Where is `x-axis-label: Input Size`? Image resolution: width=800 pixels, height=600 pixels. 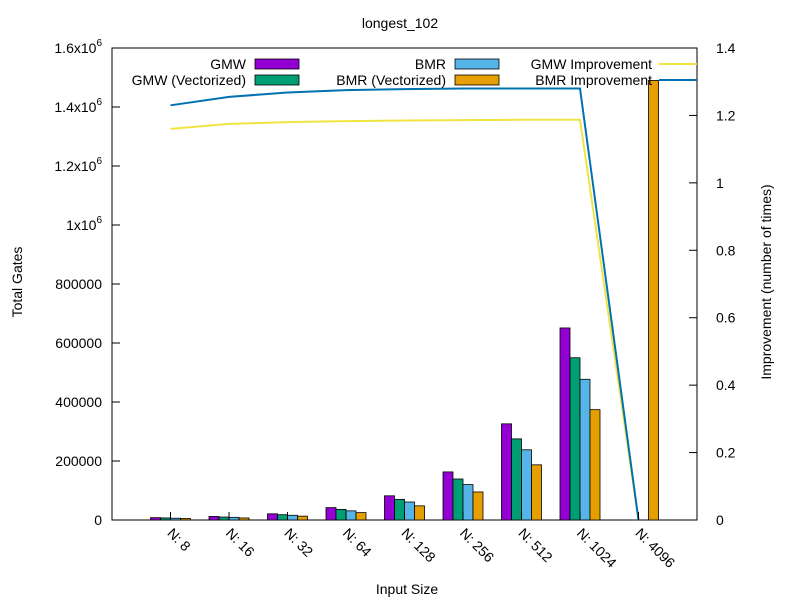 x-axis-label: Input Size is located at coordinates (407, 589).